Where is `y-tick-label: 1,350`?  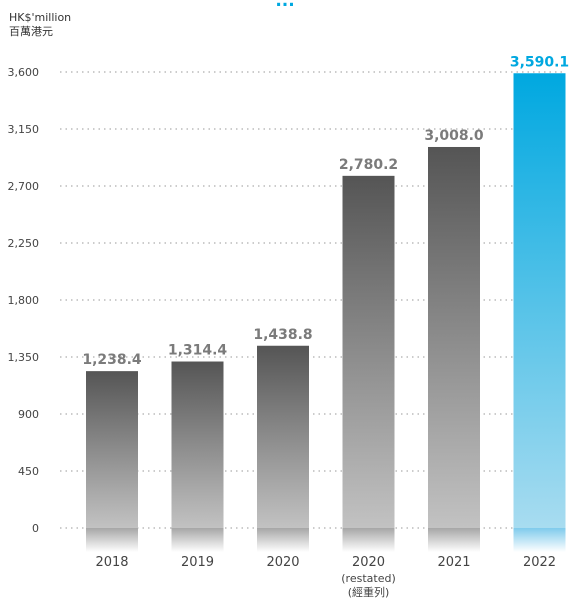
y-tick-label: 1,350 is located at coordinates (24, 357).